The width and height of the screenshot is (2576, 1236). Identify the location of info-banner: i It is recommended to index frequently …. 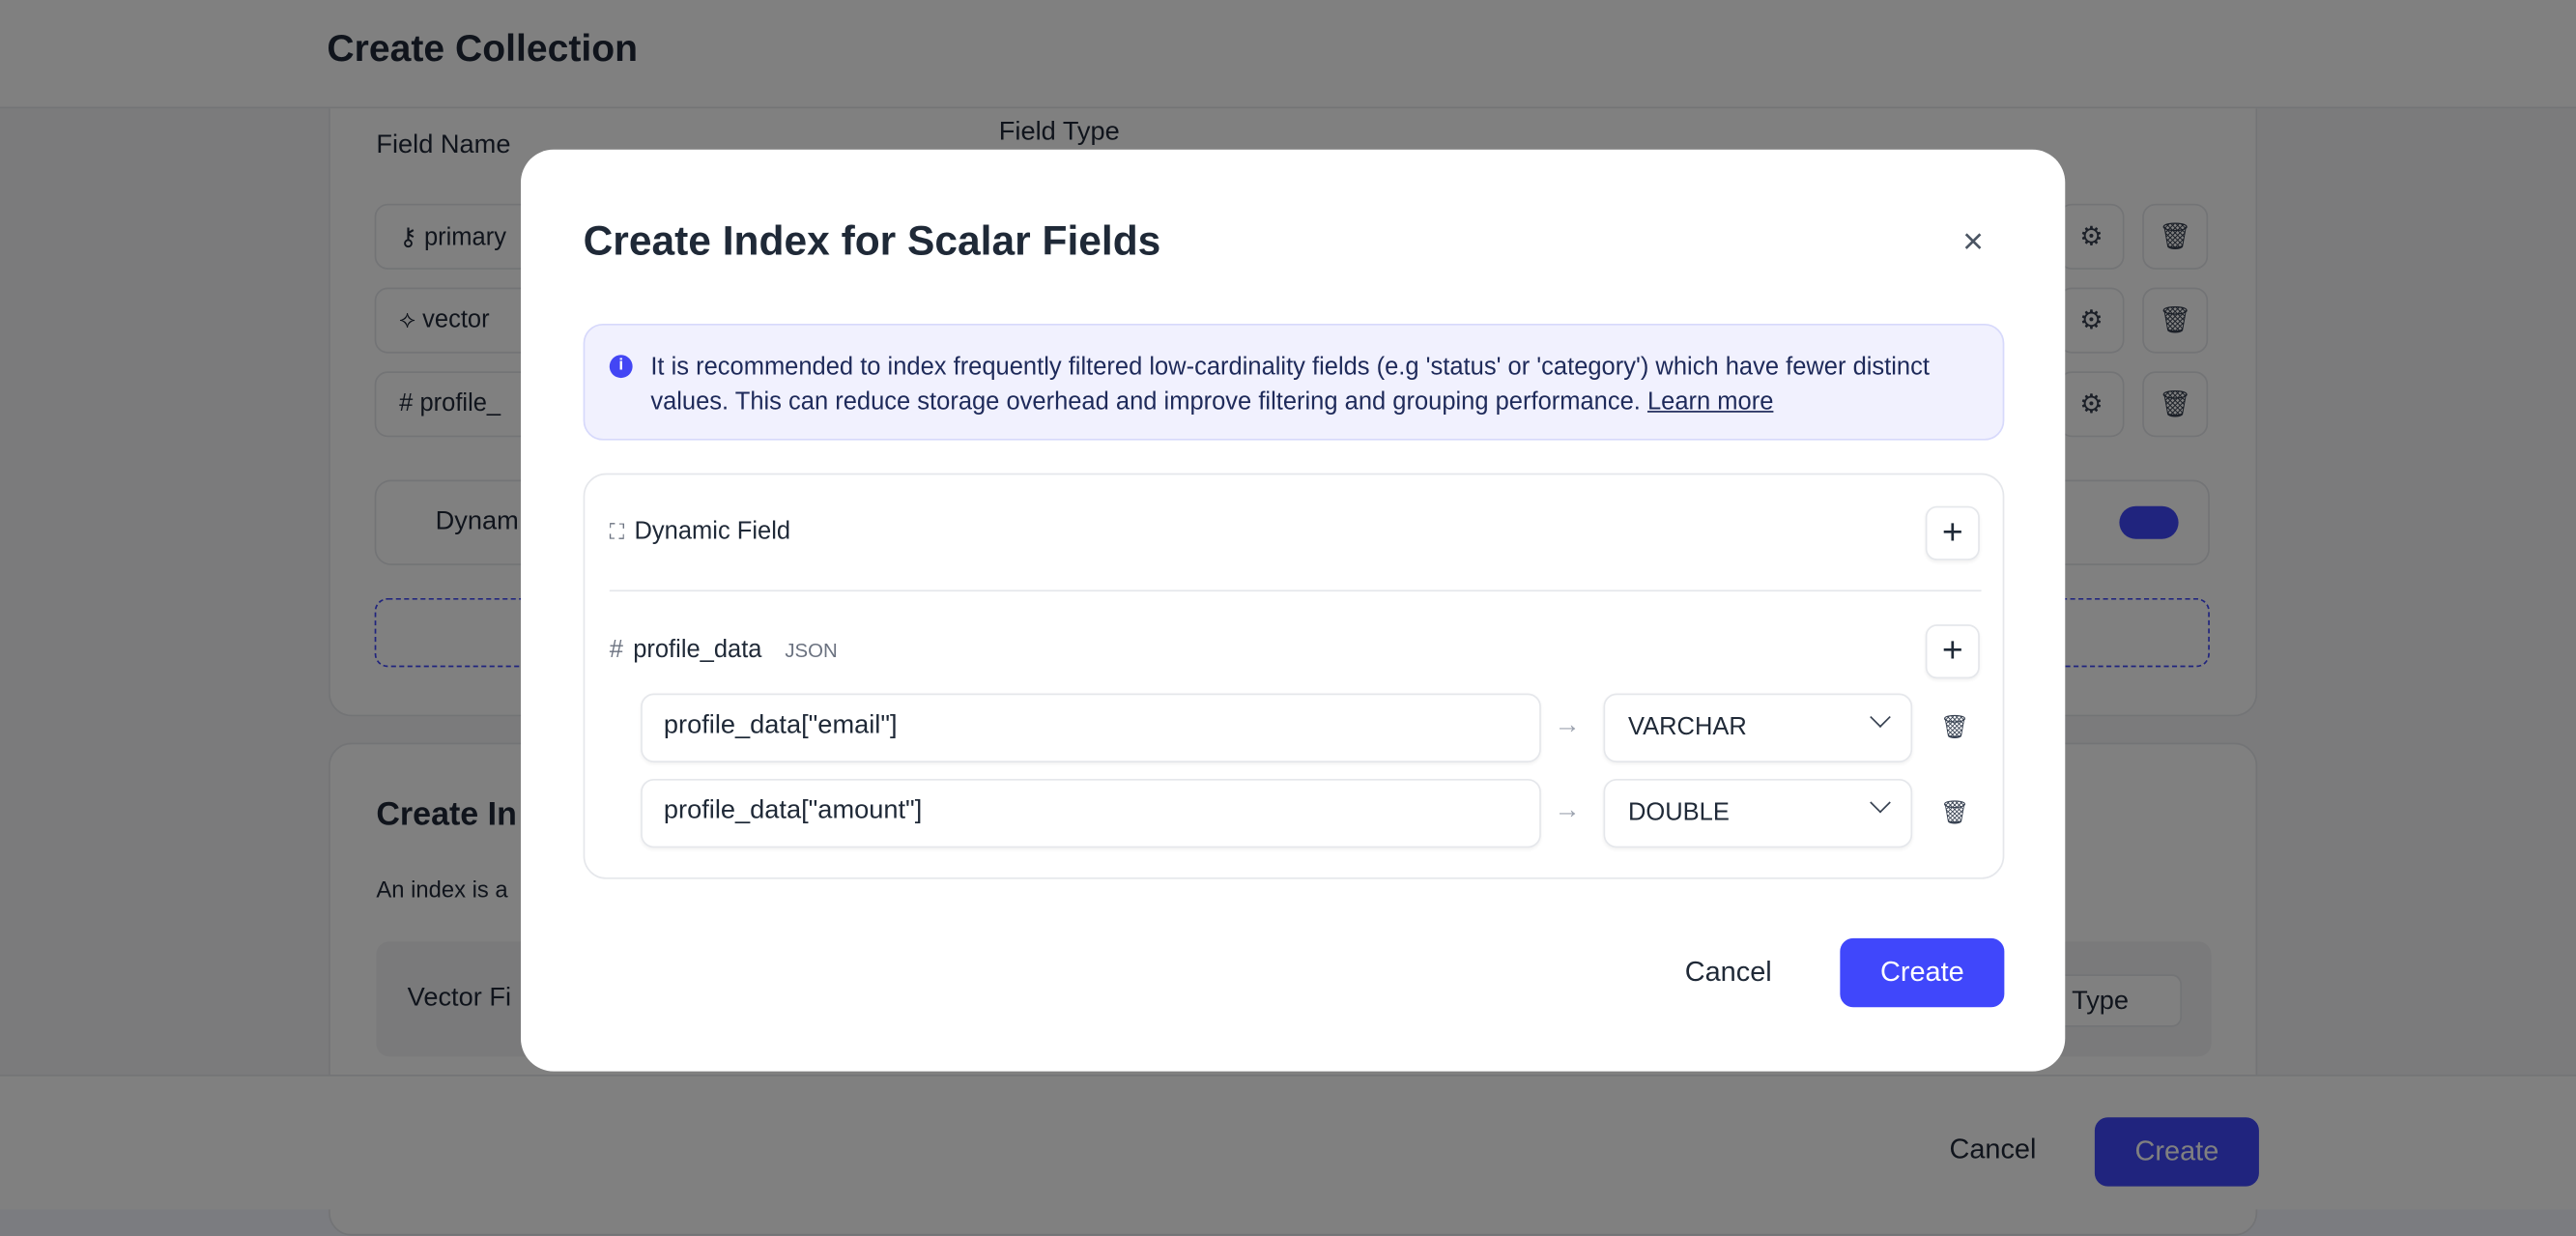
(1294, 382).